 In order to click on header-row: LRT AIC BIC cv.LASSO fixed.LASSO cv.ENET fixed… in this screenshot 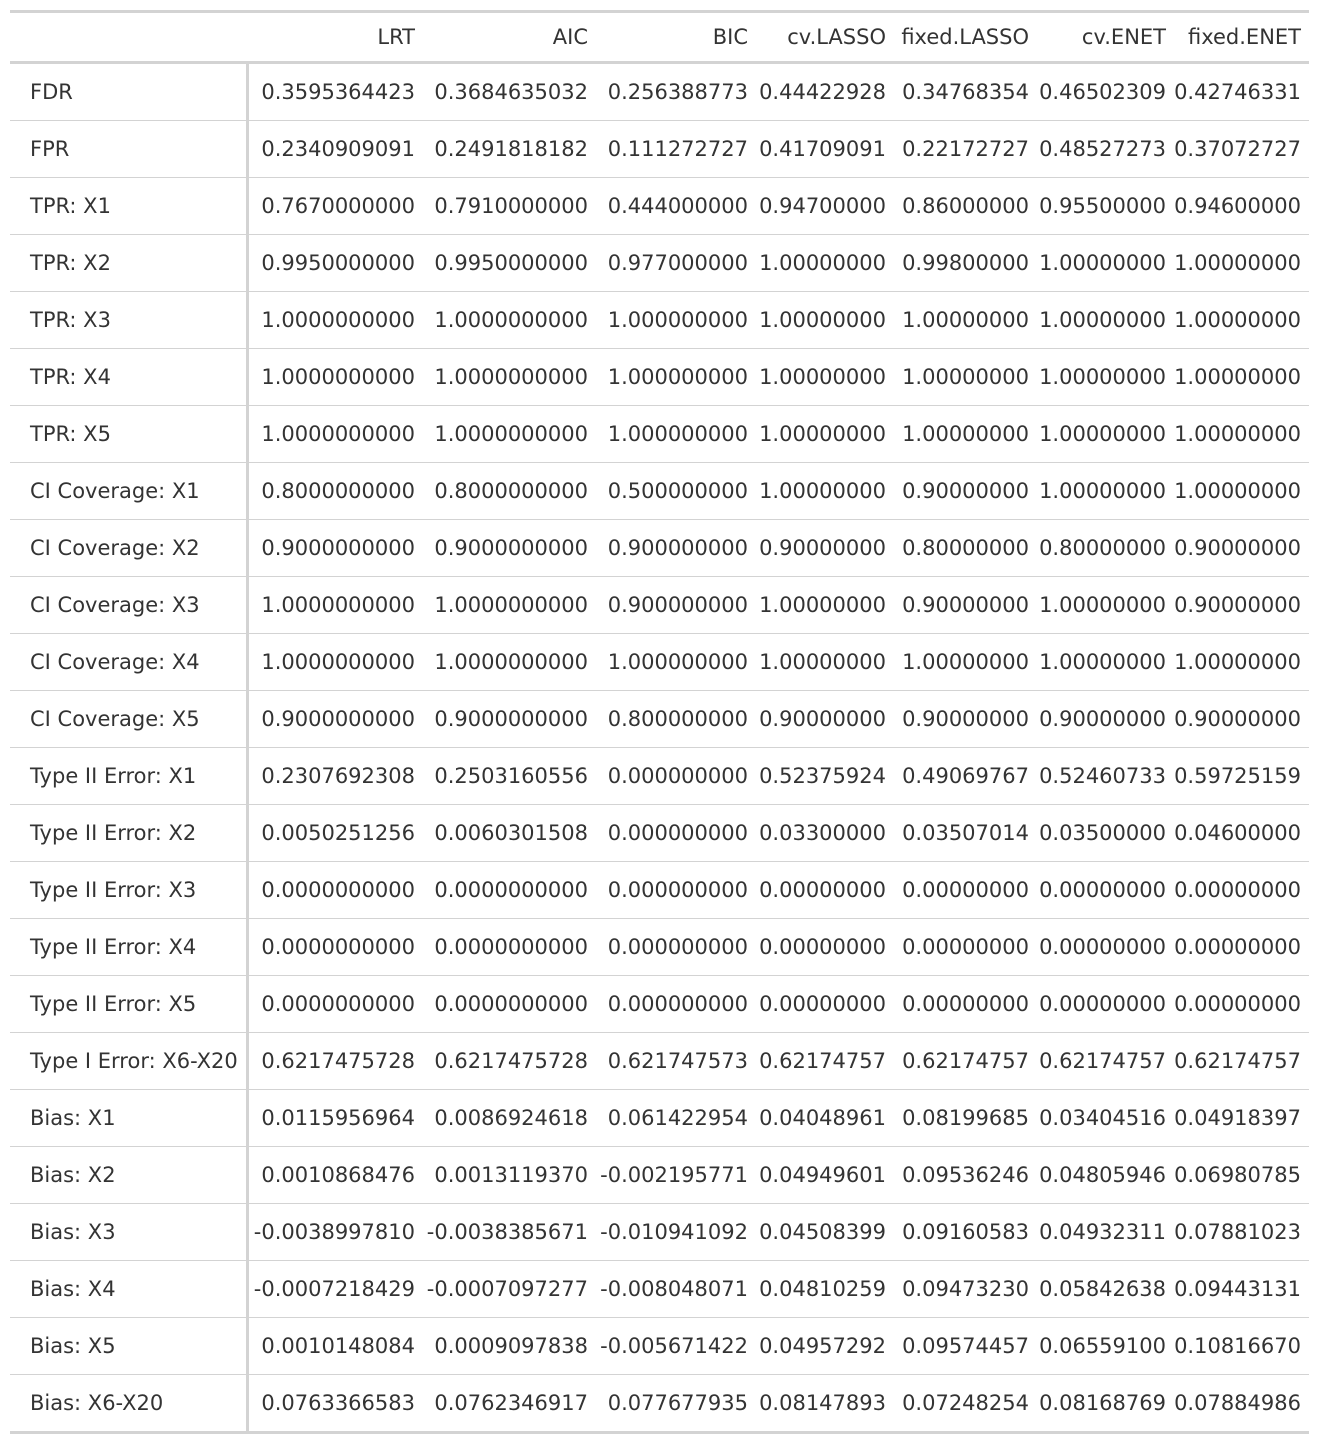, I will do `click(659, 37)`.